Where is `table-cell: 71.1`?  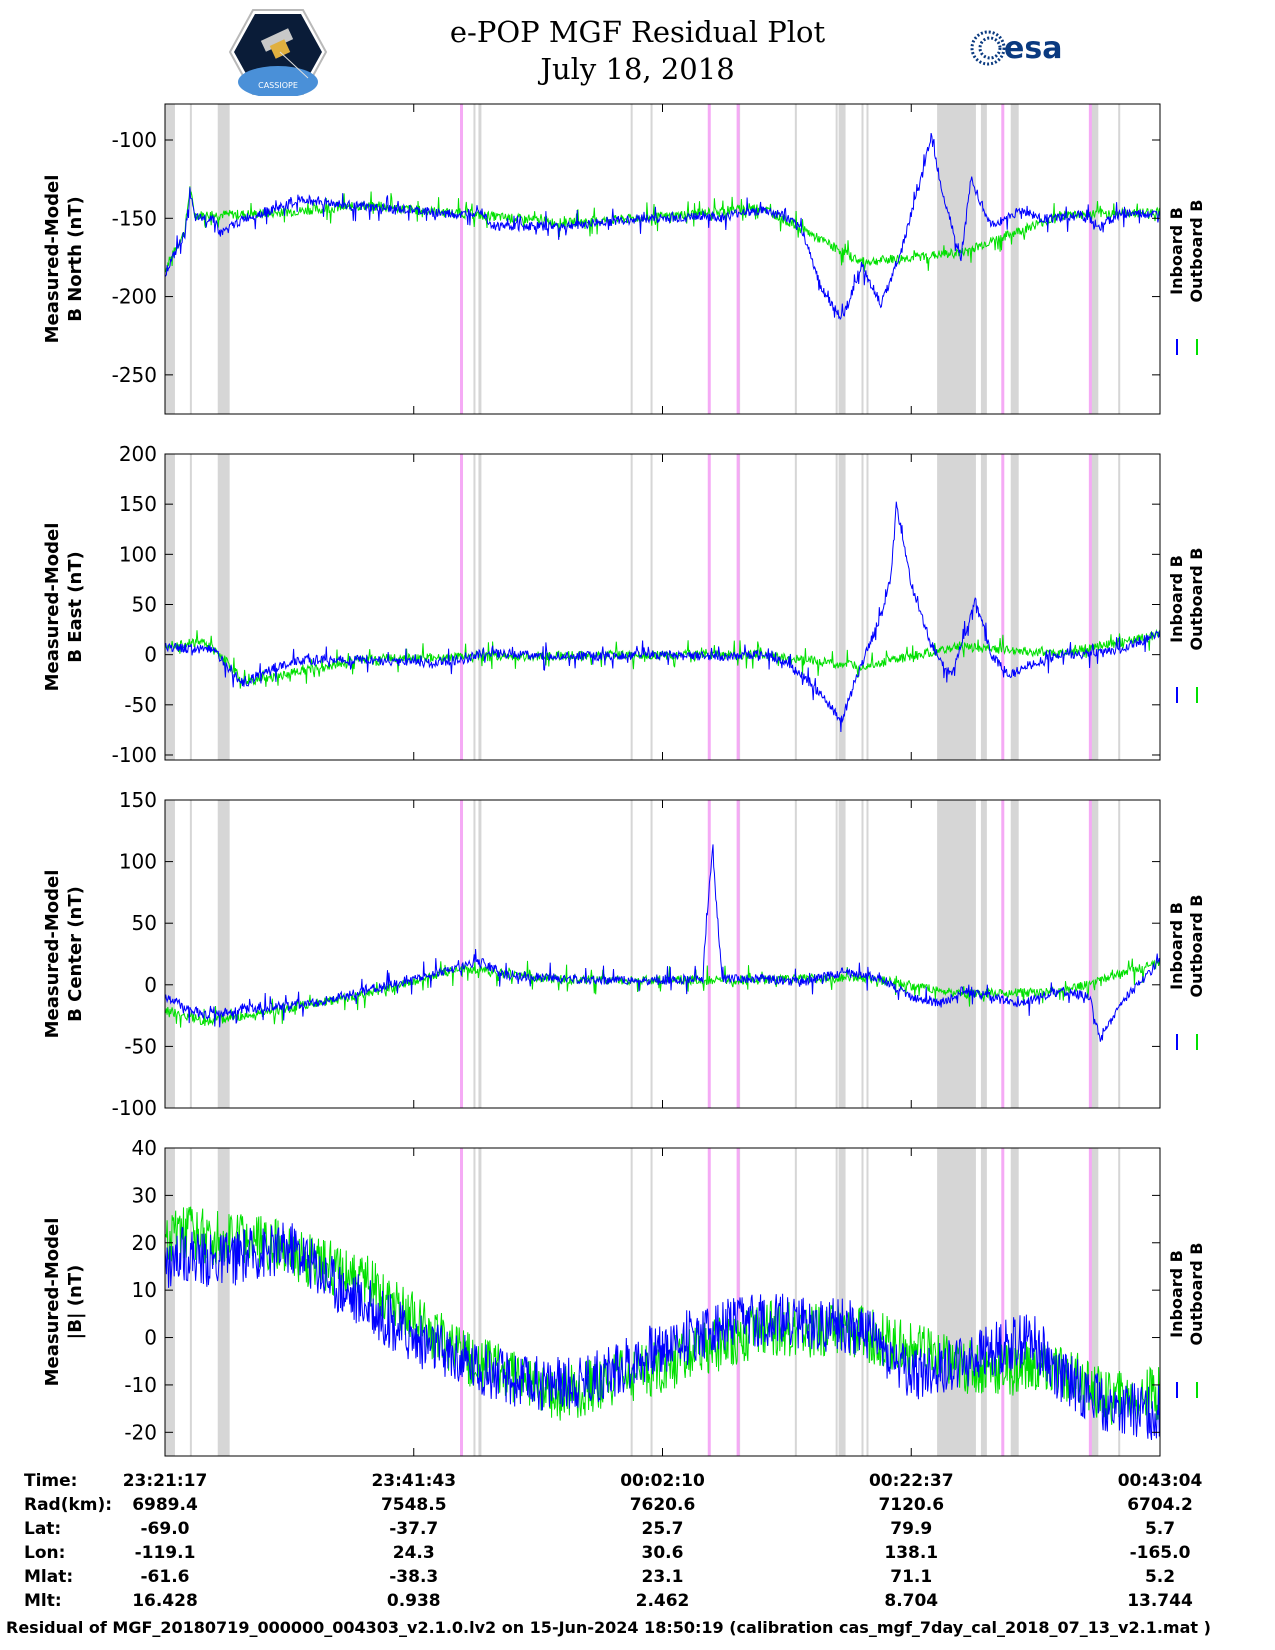
table-cell: 71.1 is located at coordinates (911, 1577).